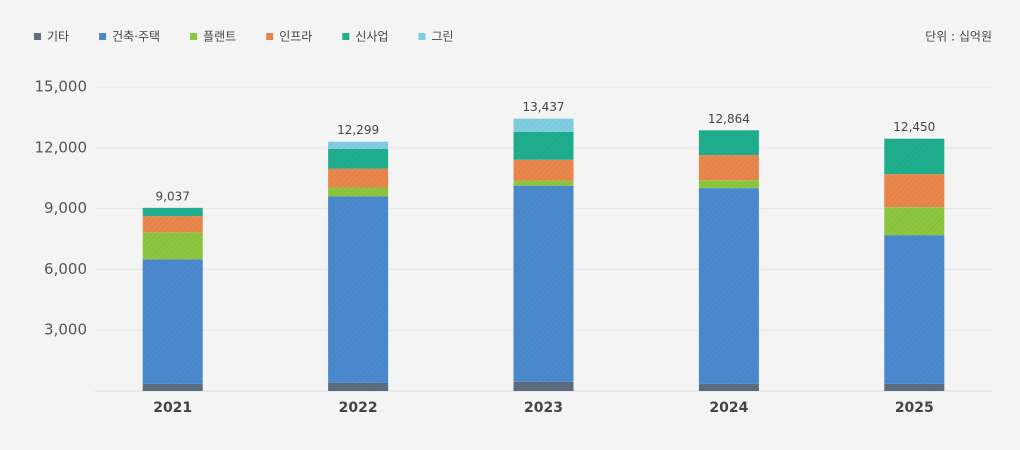 The height and width of the screenshot is (450, 1020). What do you see at coordinates (543, 408) in the screenshot?
I see `x-tick-label: 2023` at bounding box center [543, 408].